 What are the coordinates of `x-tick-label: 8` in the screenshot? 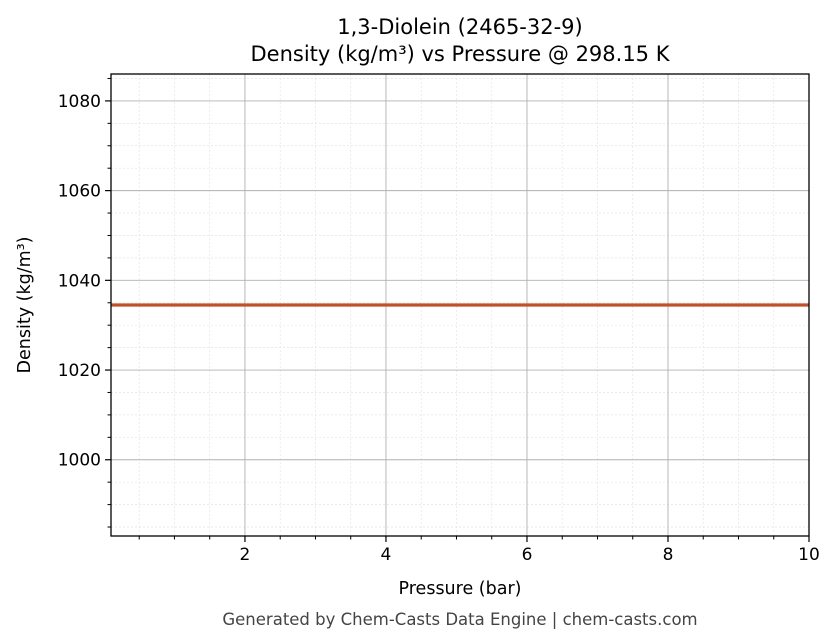 It's located at (668, 555).